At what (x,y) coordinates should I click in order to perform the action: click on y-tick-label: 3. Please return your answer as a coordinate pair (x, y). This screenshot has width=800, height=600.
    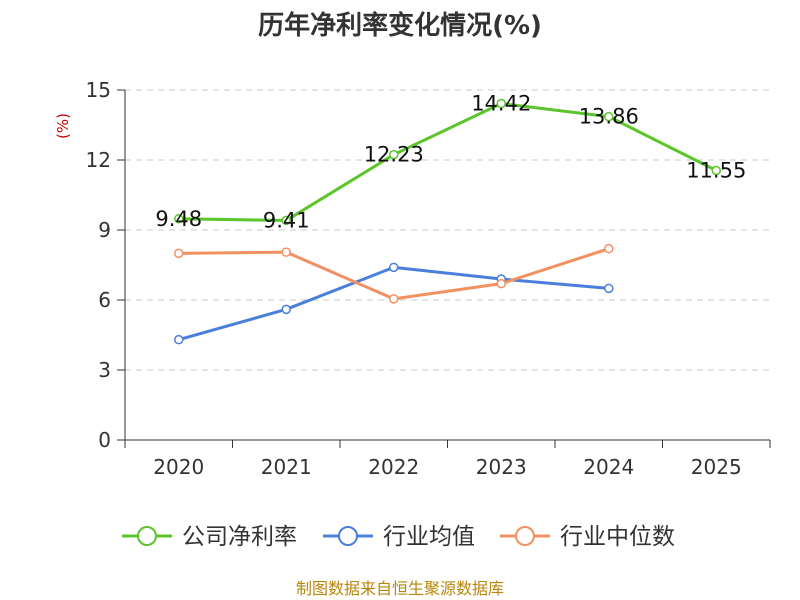
    Looking at the image, I should click on (104, 370).